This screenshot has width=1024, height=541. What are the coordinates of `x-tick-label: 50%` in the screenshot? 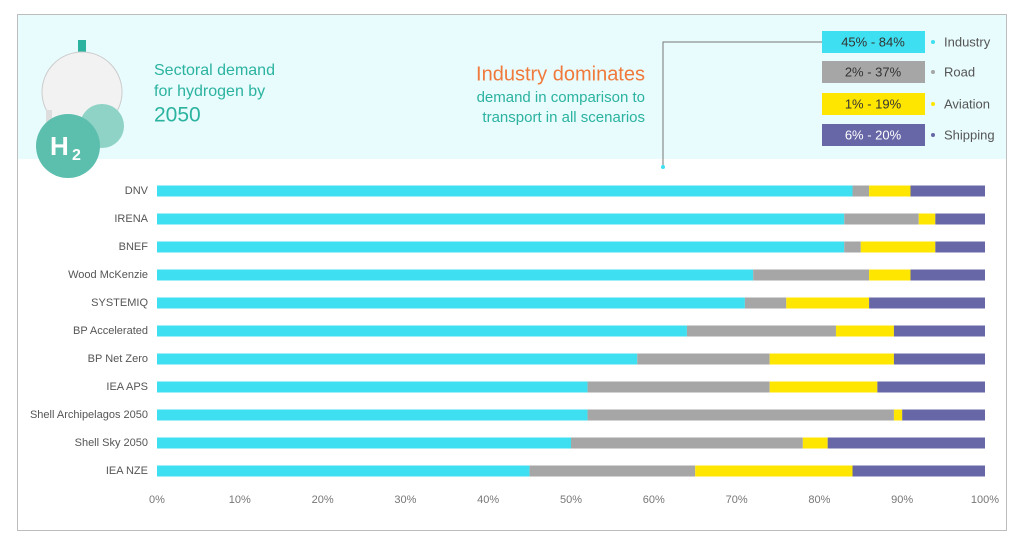 It's located at (571, 500).